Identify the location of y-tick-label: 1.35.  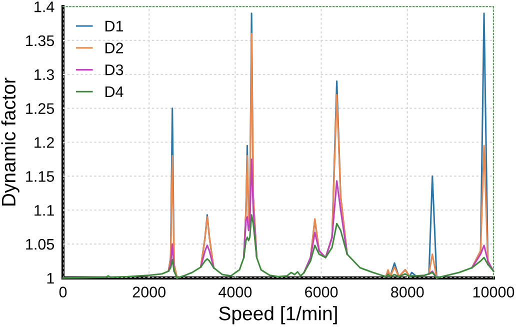
(40, 40).